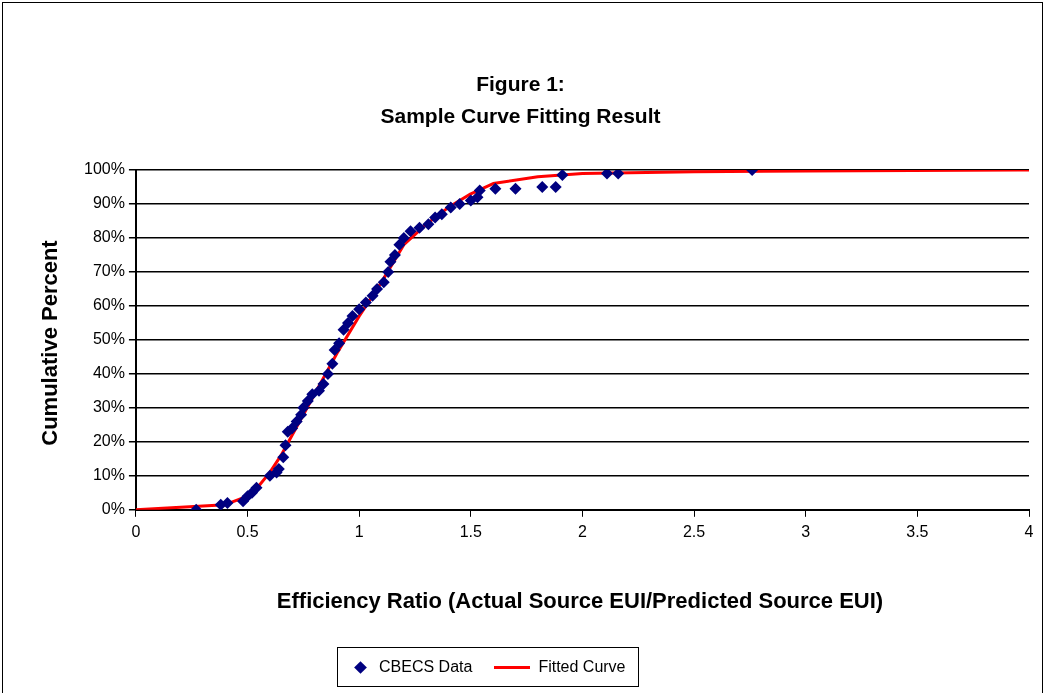 This screenshot has width=1047, height=693. What do you see at coordinates (917, 531) in the screenshot?
I see `x-tick-label: 3.5` at bounding box center [917, 531].